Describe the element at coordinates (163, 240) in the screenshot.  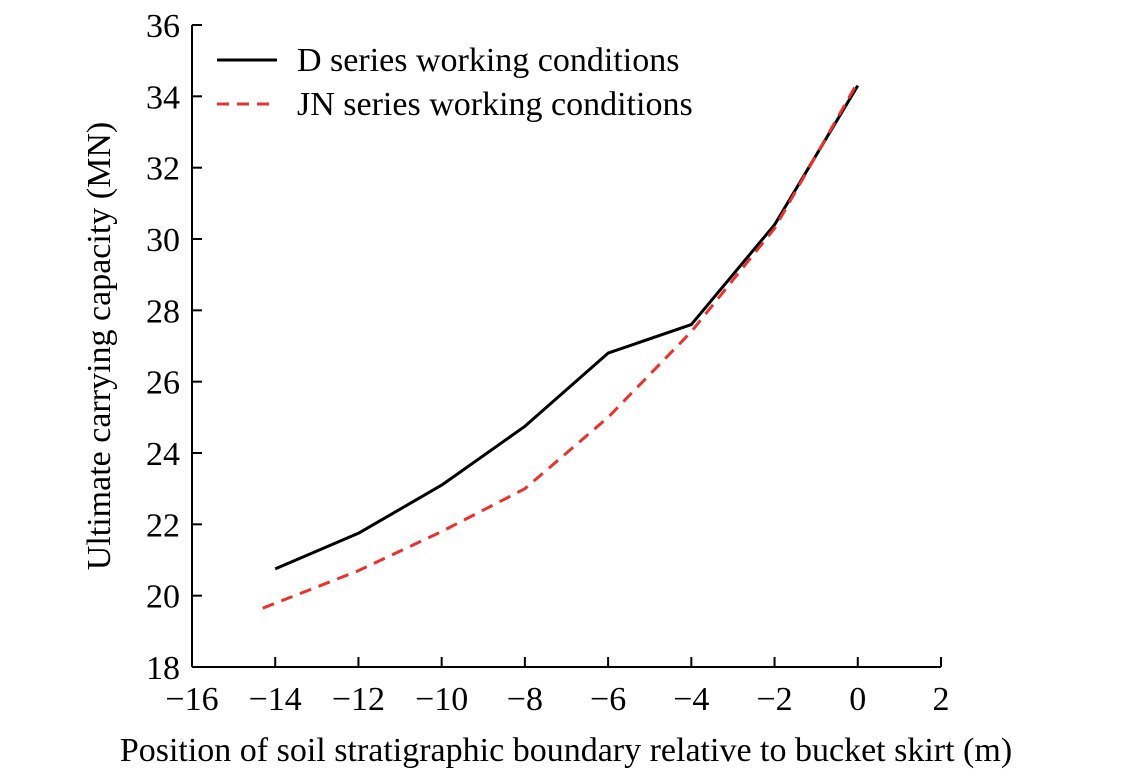
I see `y-tick-label: 30` at that location.